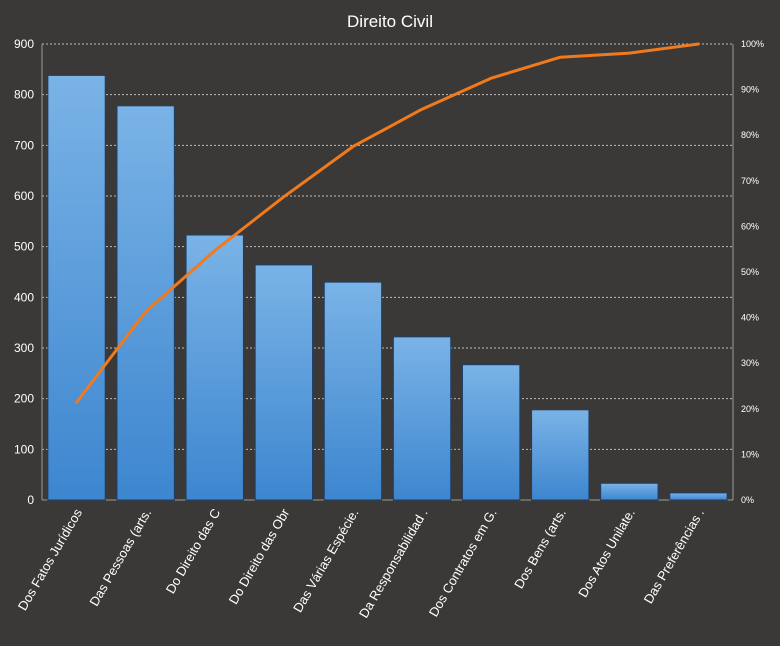 This screenshot has width=780, height=646. Describe the element at coordinates (24, 297) in the screenshot. I see `y-tick-label: 400` at that location.